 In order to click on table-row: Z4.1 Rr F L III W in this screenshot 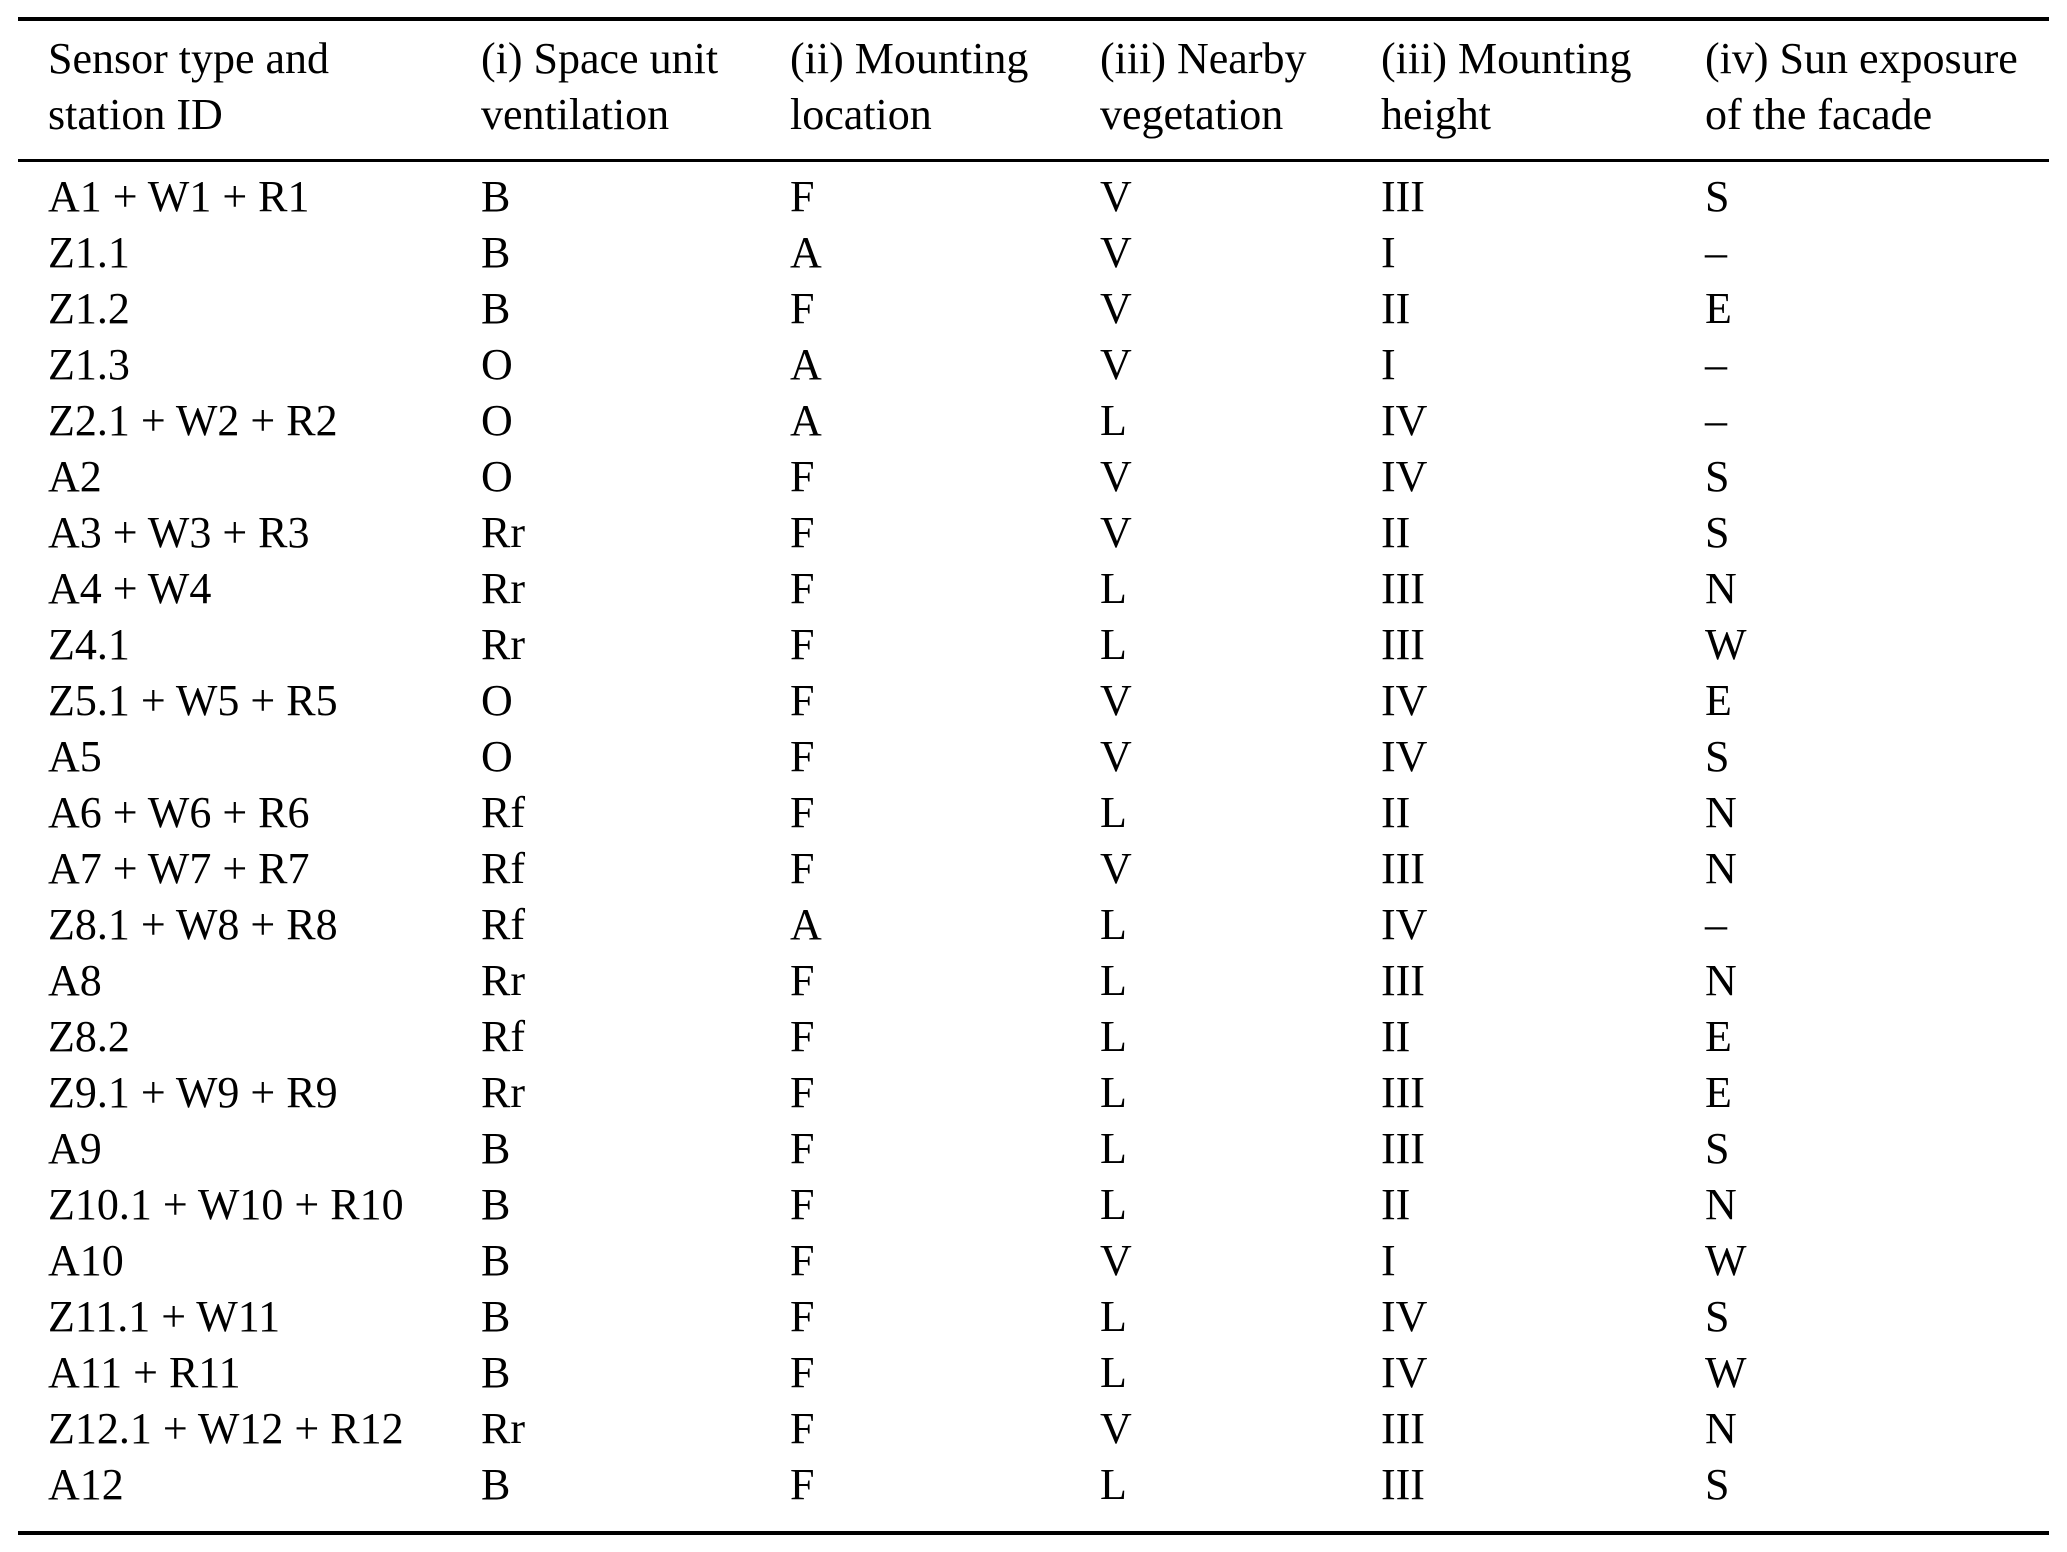, I will do `click(1033, 645)`.